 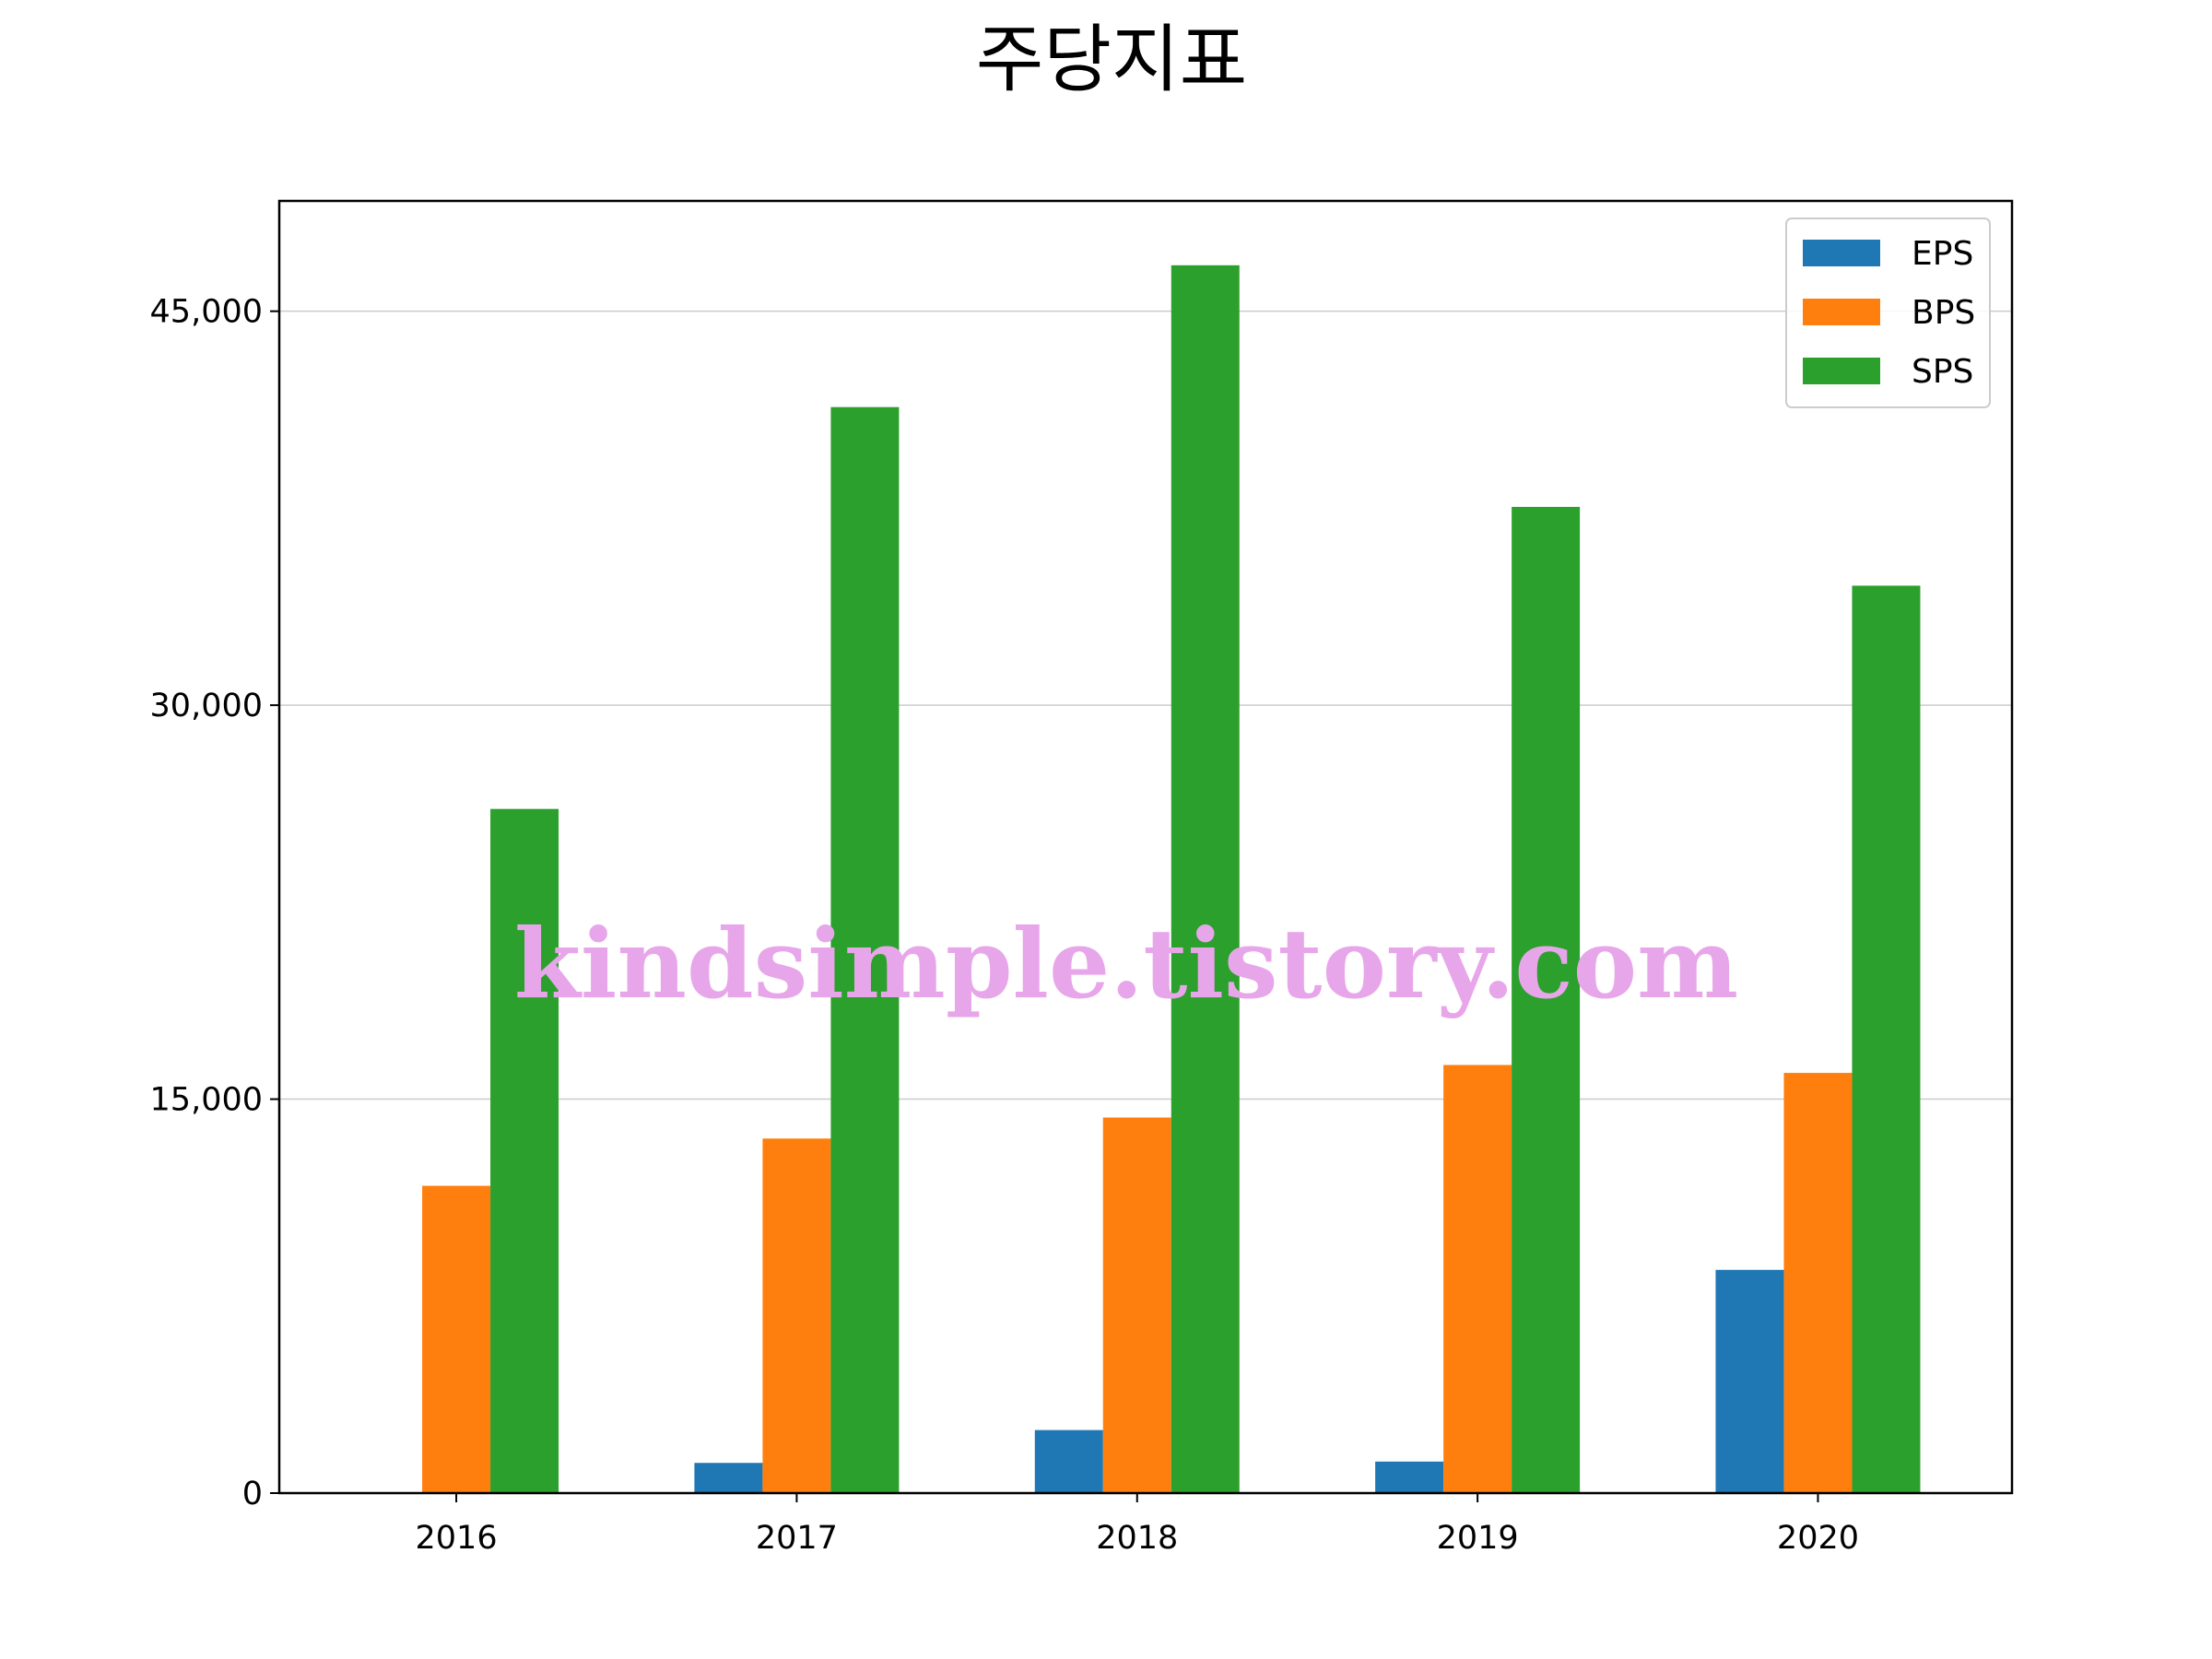 I want to click on bar-sps-2017, so click(x=865, y=949).